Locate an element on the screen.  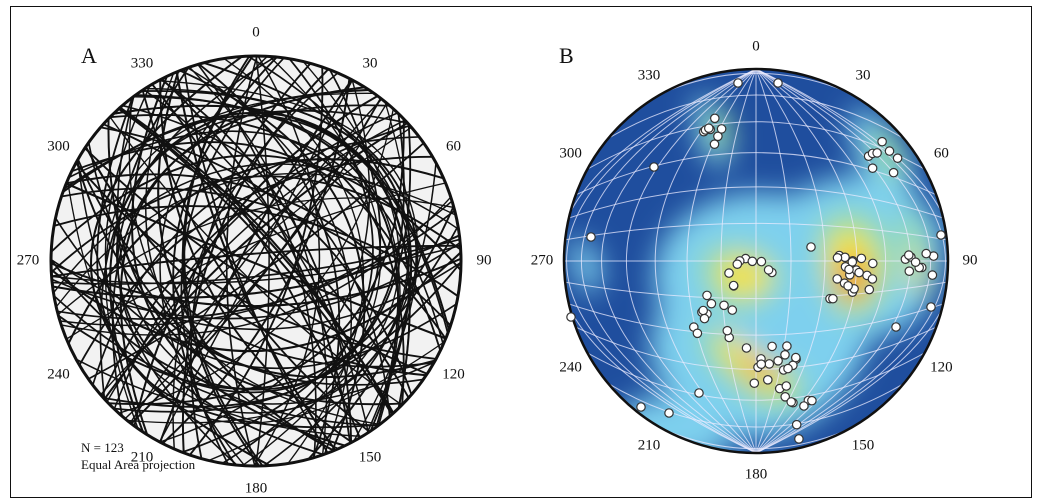
azimuth-label-b: 90 is located at coordinates (970, 260).